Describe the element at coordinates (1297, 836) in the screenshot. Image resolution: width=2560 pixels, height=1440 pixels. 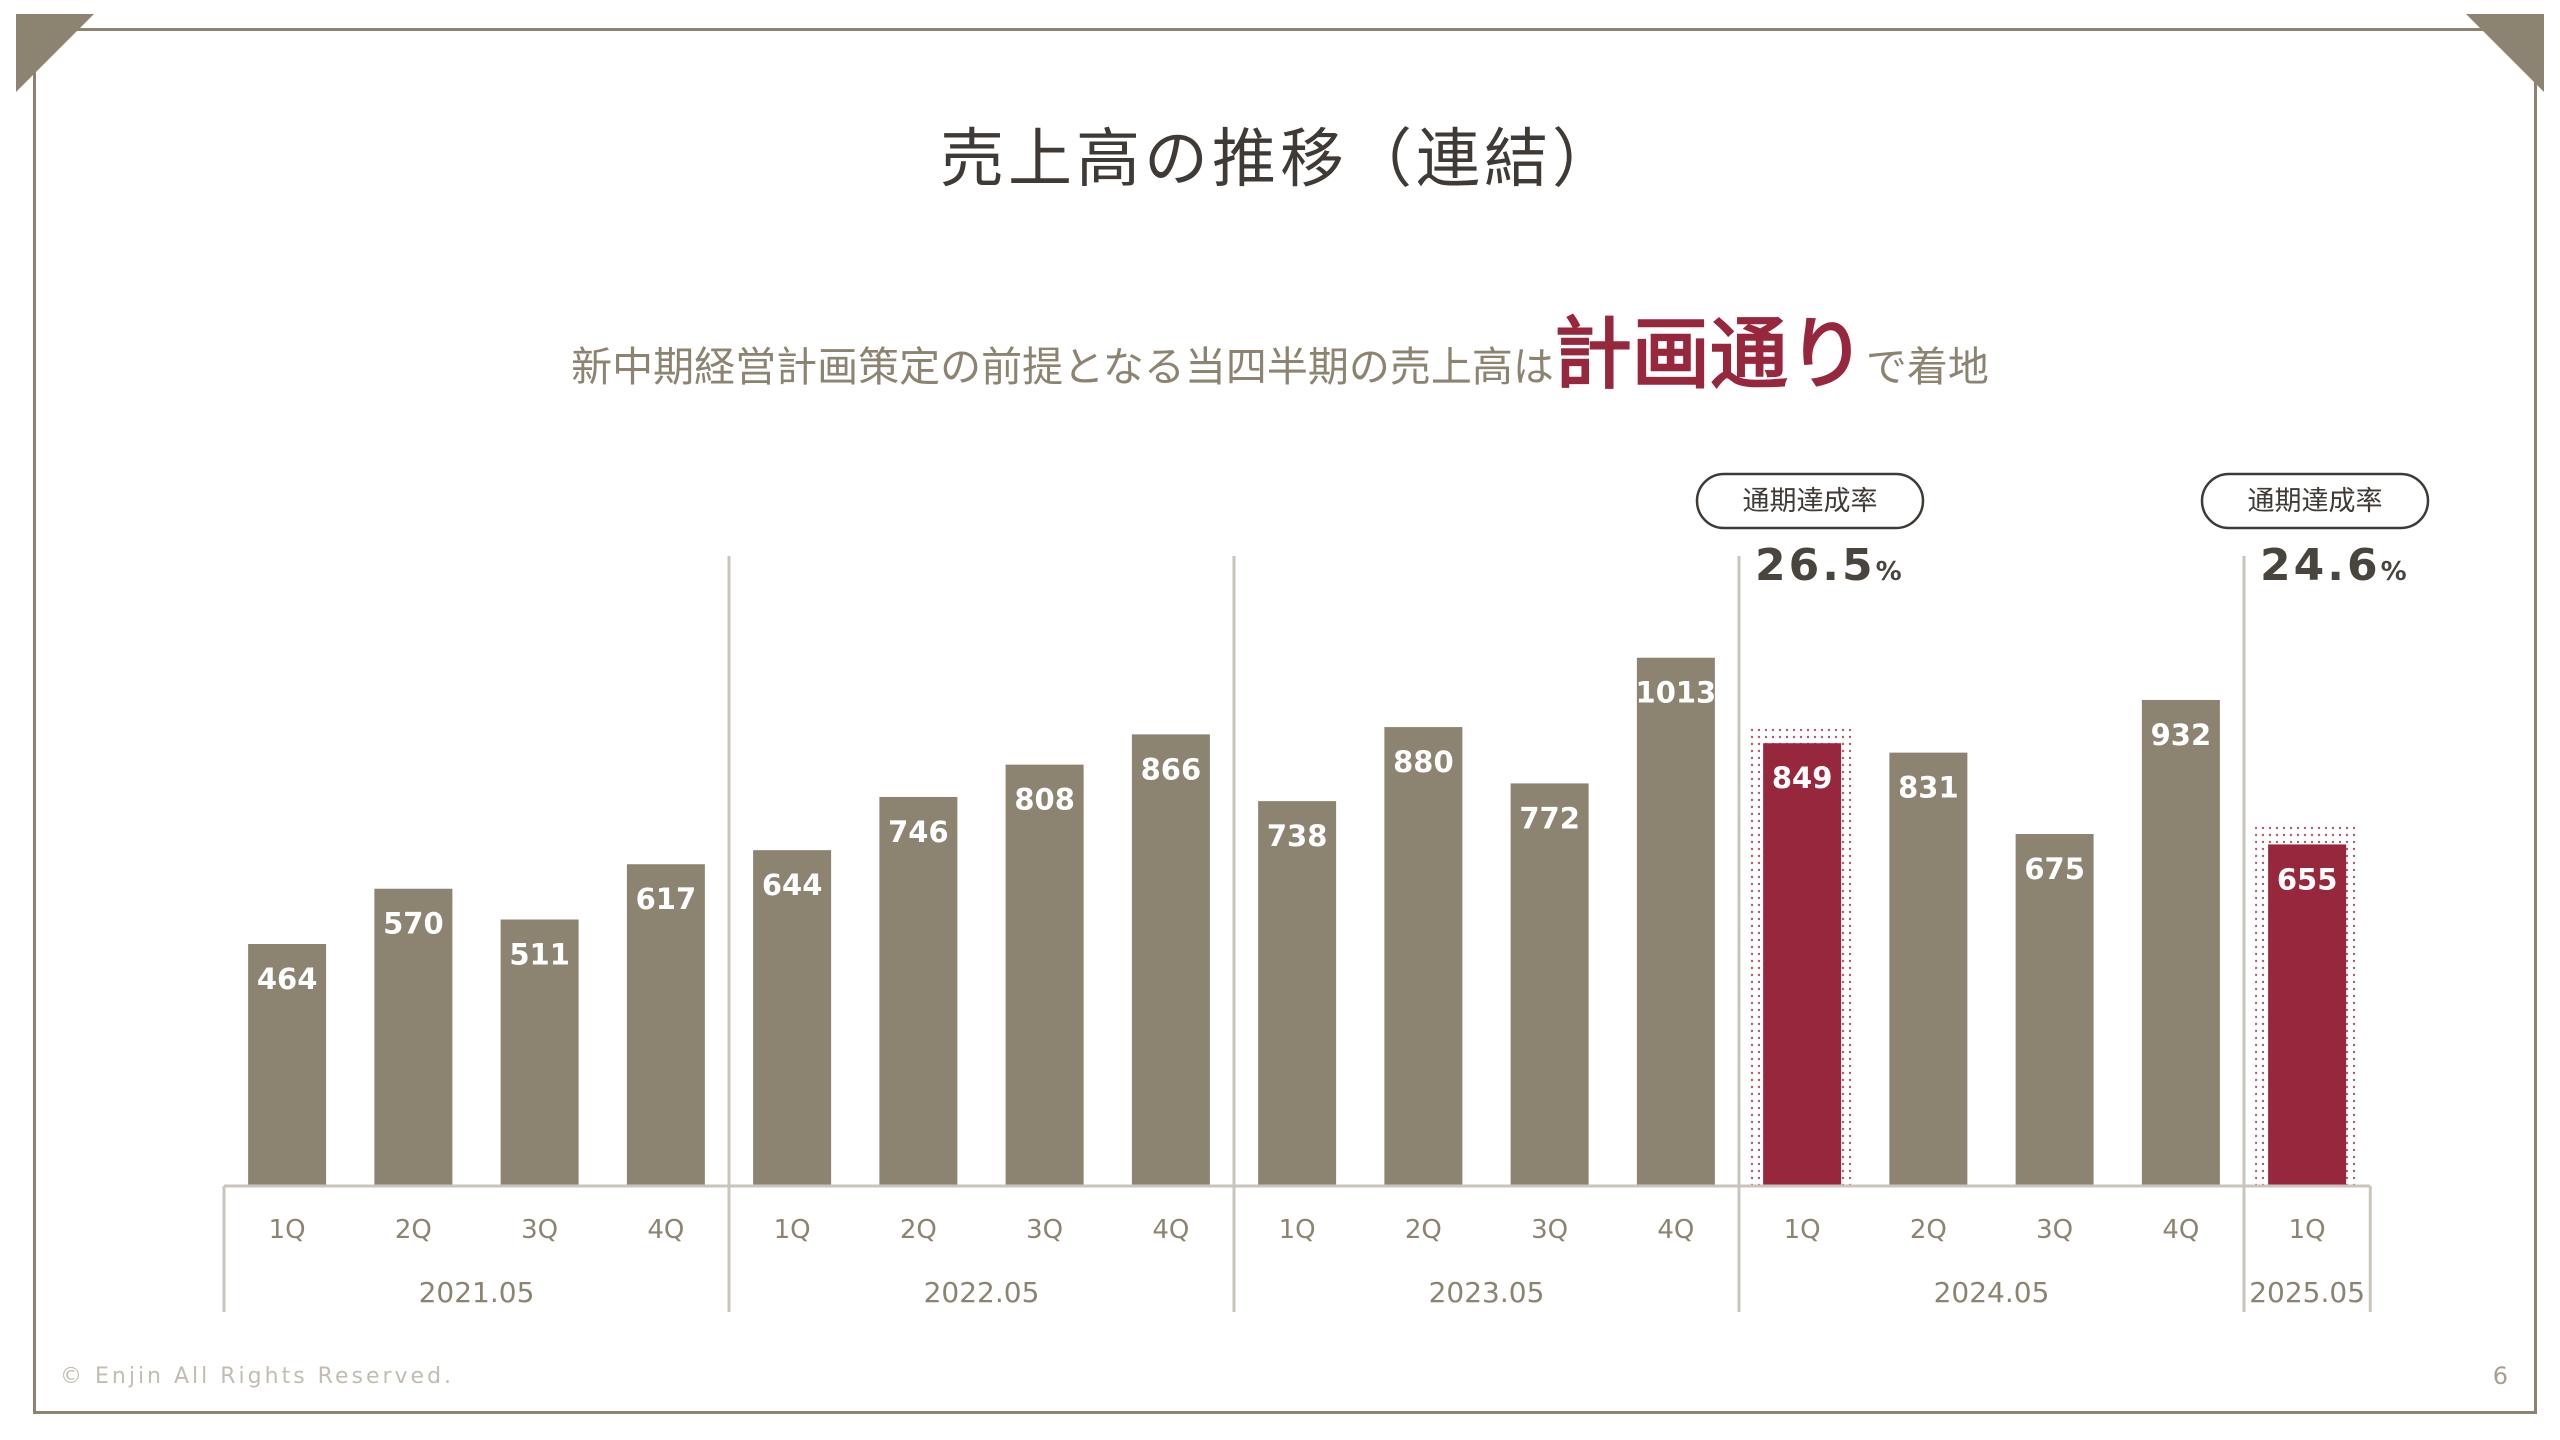
I see `bar-value-label: 738` at that location.